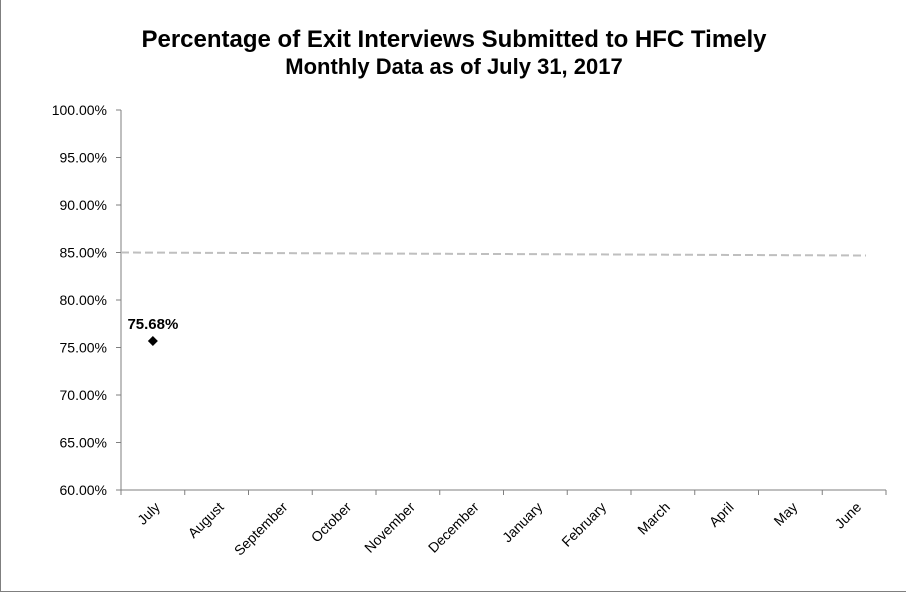 The width and height of the screenshot is (906, 592). I want to click on data-label: 75.68%, so click(152, 324).